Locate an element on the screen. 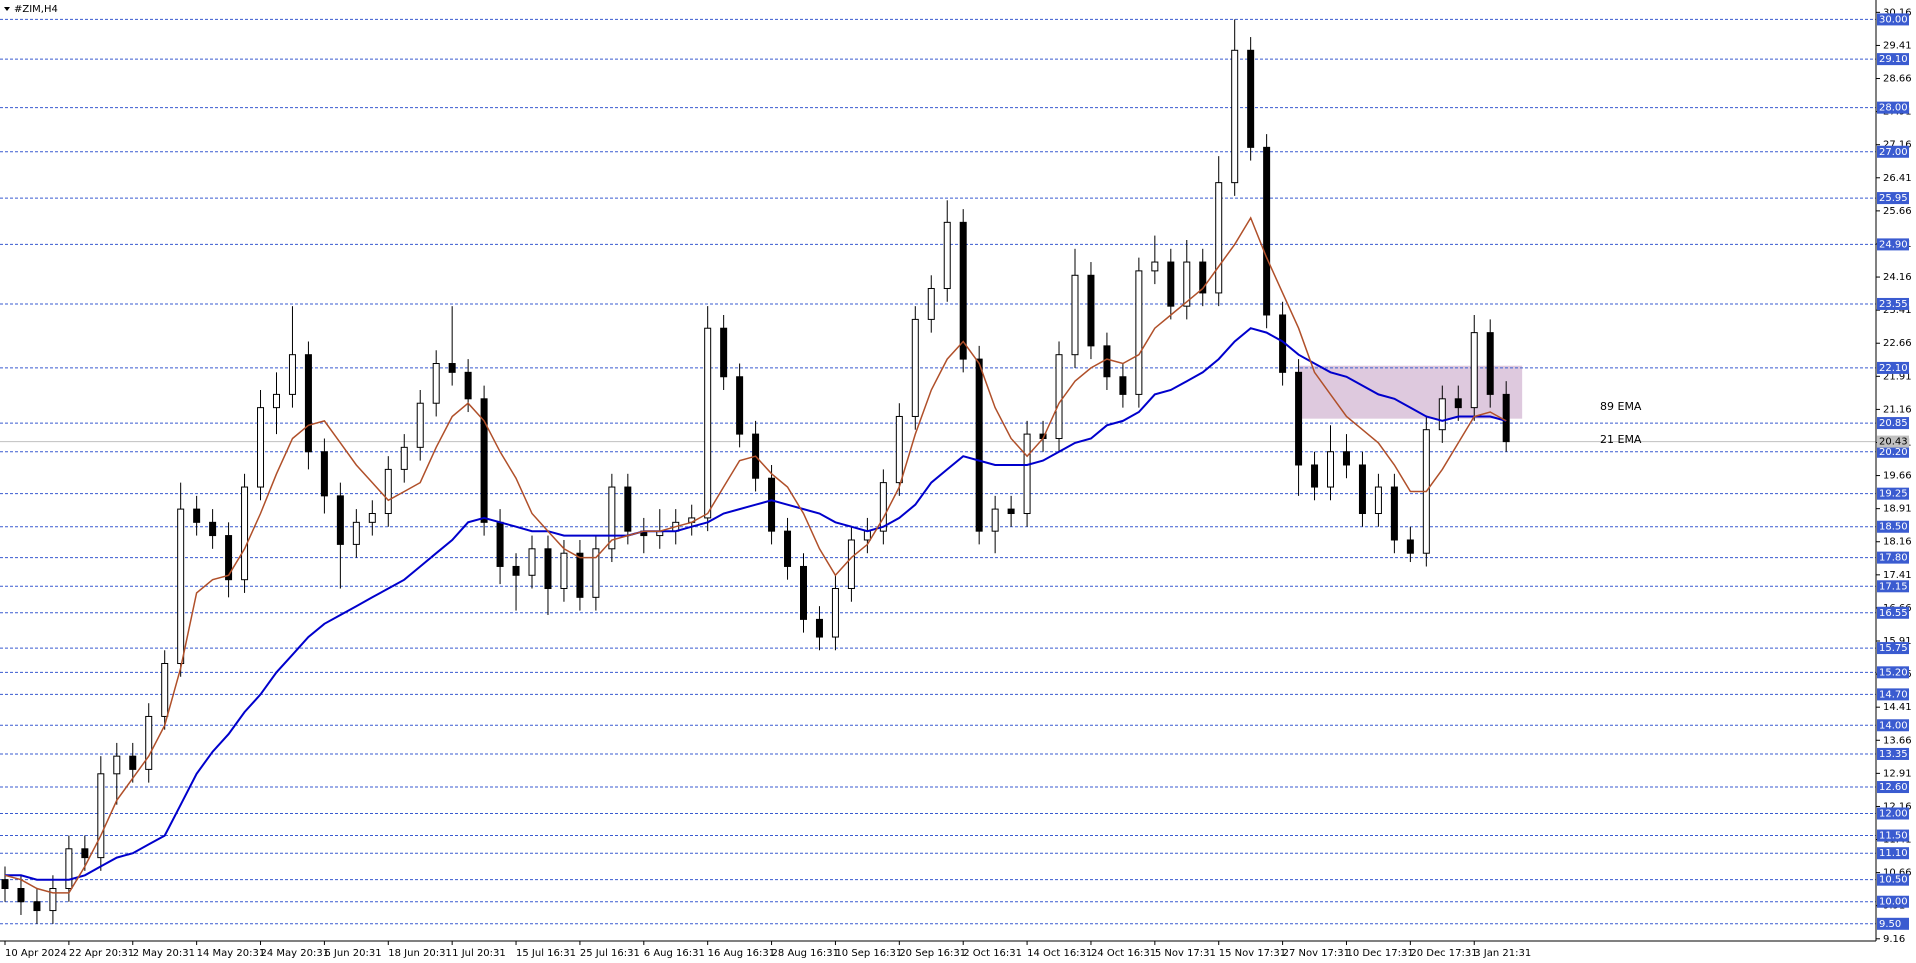  level-label: 15.75 is located at coordinates (1893, 648).